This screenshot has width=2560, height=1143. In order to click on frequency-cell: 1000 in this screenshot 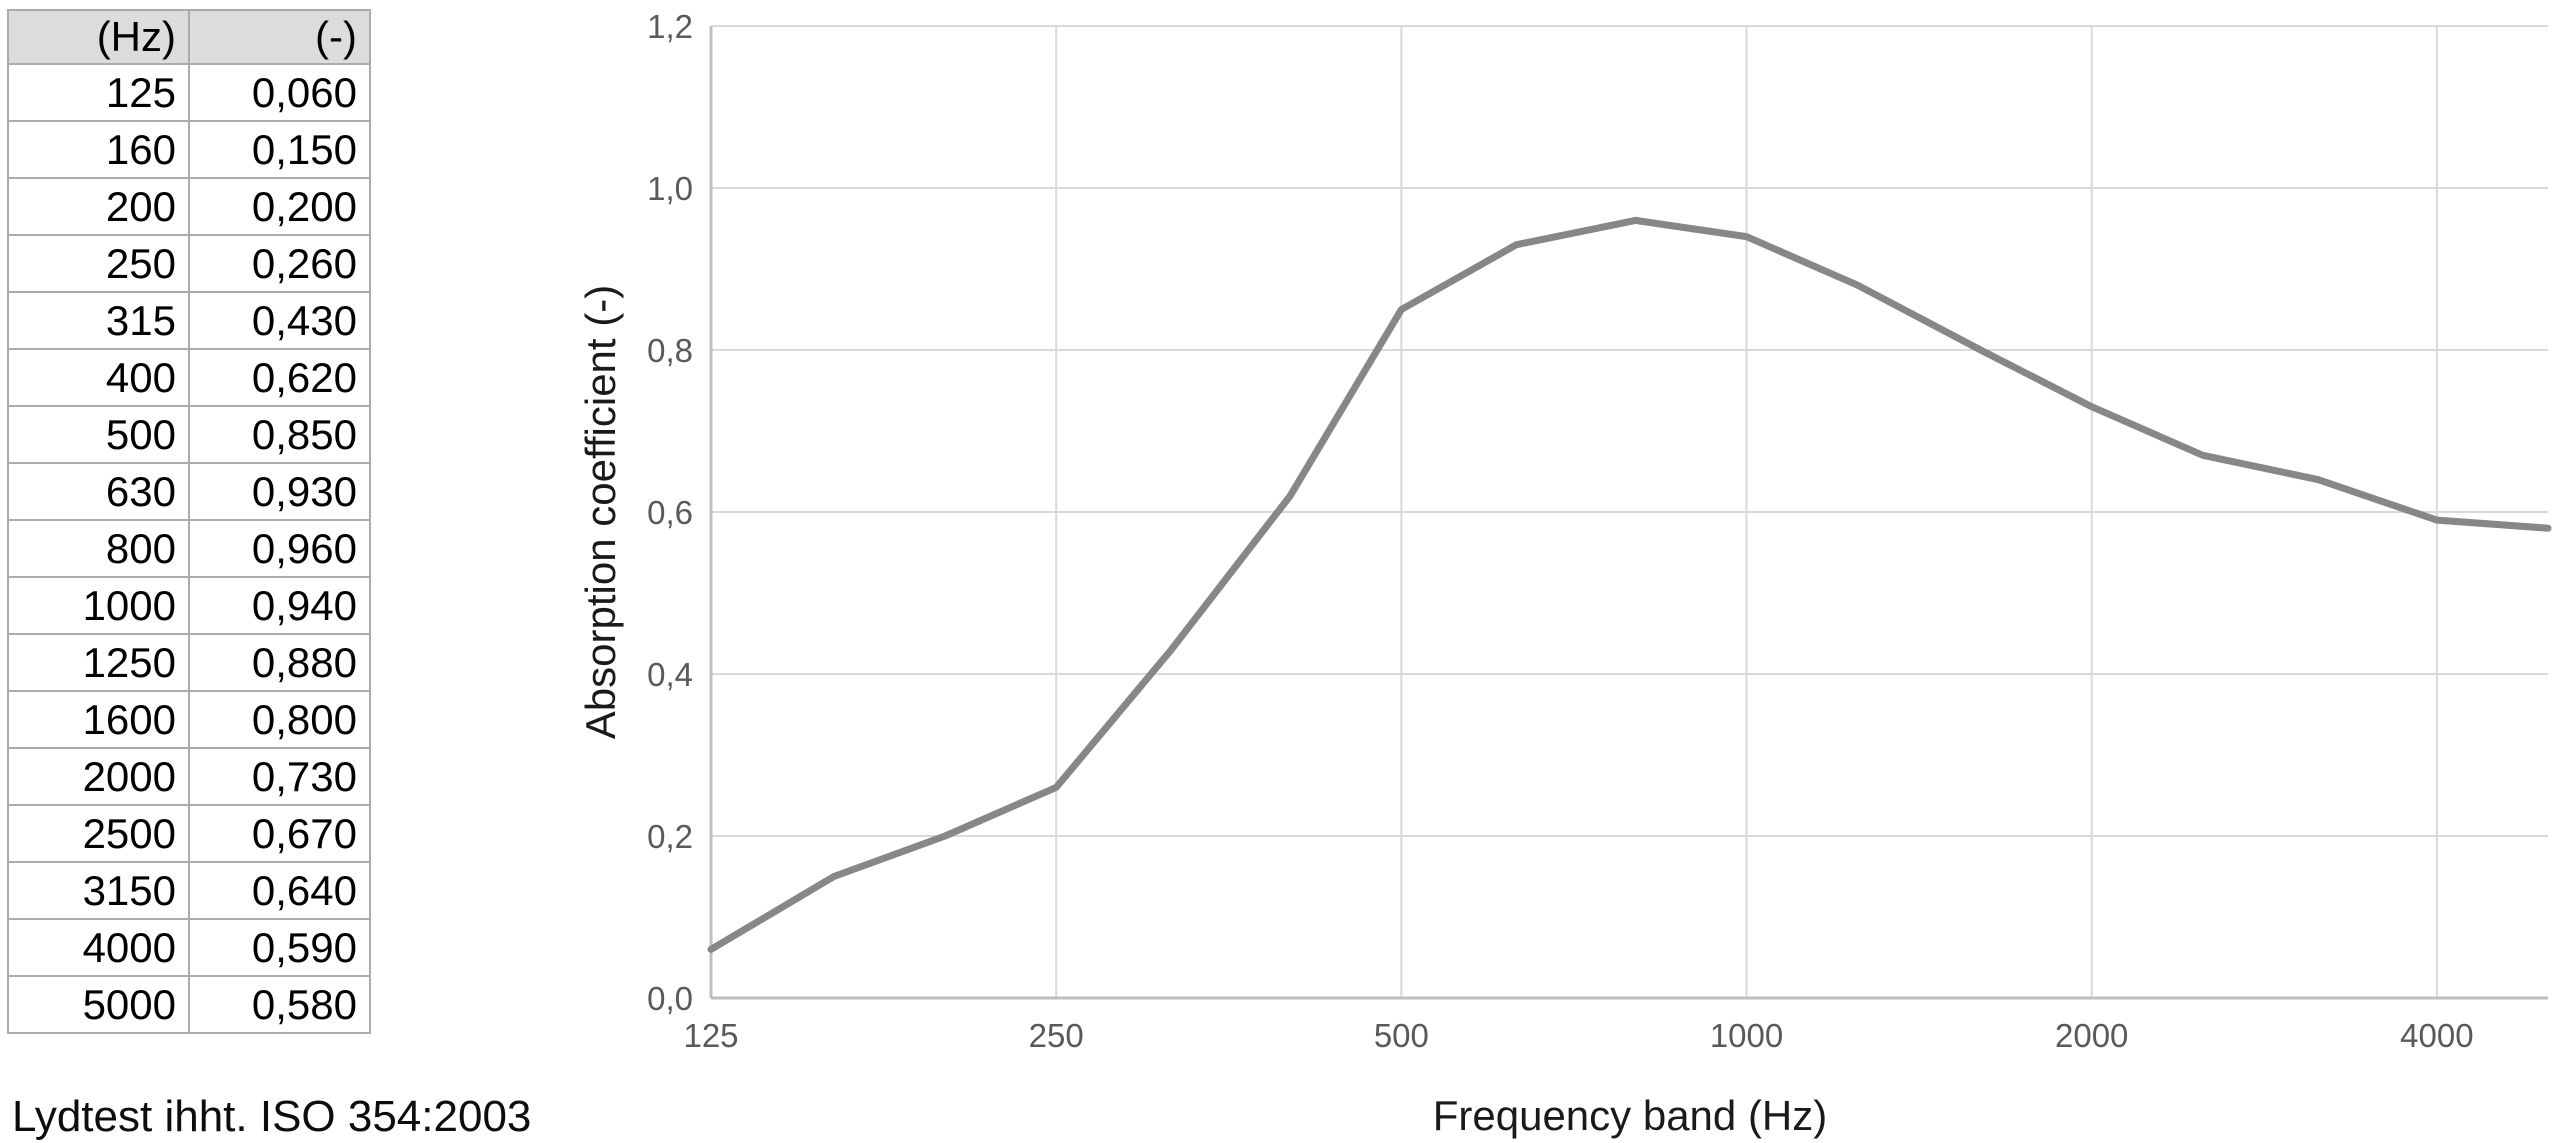, I will do `click(98, 605)`.